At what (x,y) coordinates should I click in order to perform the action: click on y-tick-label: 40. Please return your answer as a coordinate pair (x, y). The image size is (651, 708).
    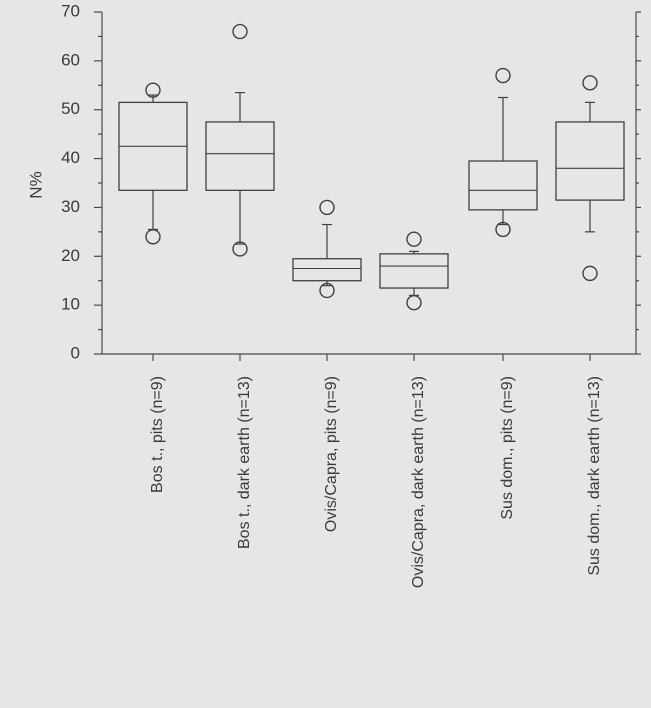
    Looking at the image, I should click on (70, 157).